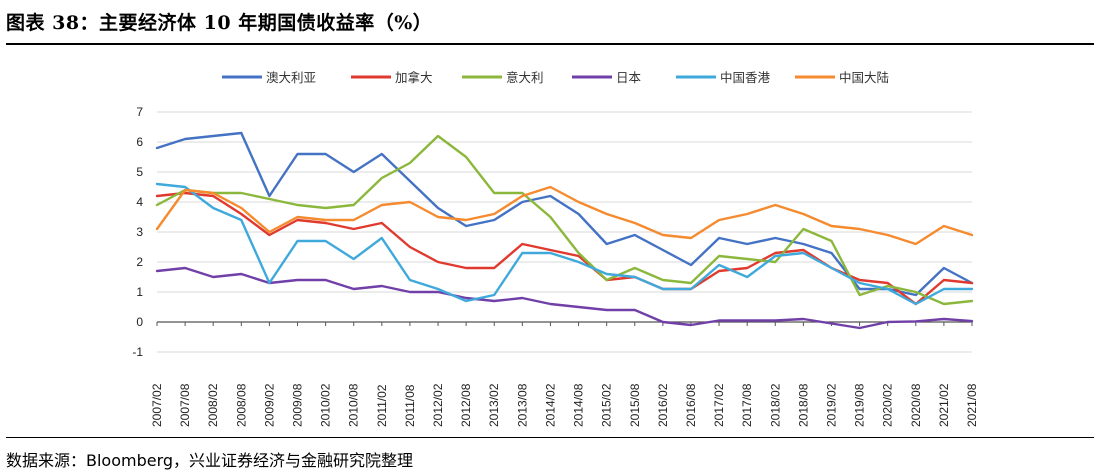 Image resolution: width=1100 pixels, height=476 pixels. What do you see at coordinates (525, 77) in the screenshot?
I see `legend-label: 意大利` at bounding box center [525, 77].